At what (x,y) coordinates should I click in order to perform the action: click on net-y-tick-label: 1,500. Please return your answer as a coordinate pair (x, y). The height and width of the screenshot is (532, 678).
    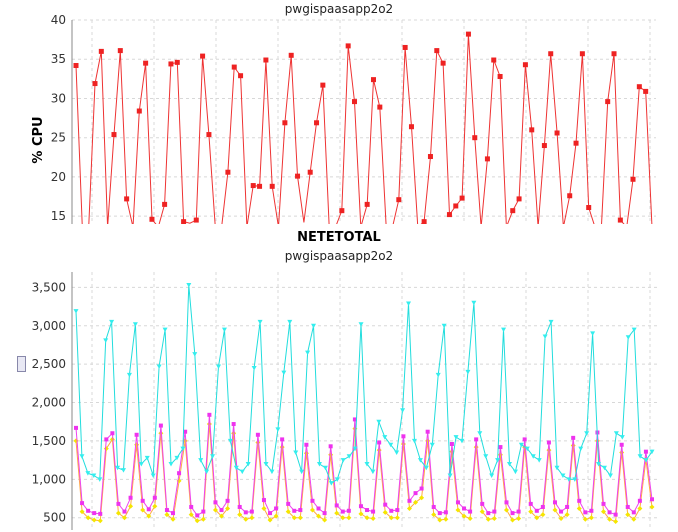
    Looking at the image, I should click on (49, 441).